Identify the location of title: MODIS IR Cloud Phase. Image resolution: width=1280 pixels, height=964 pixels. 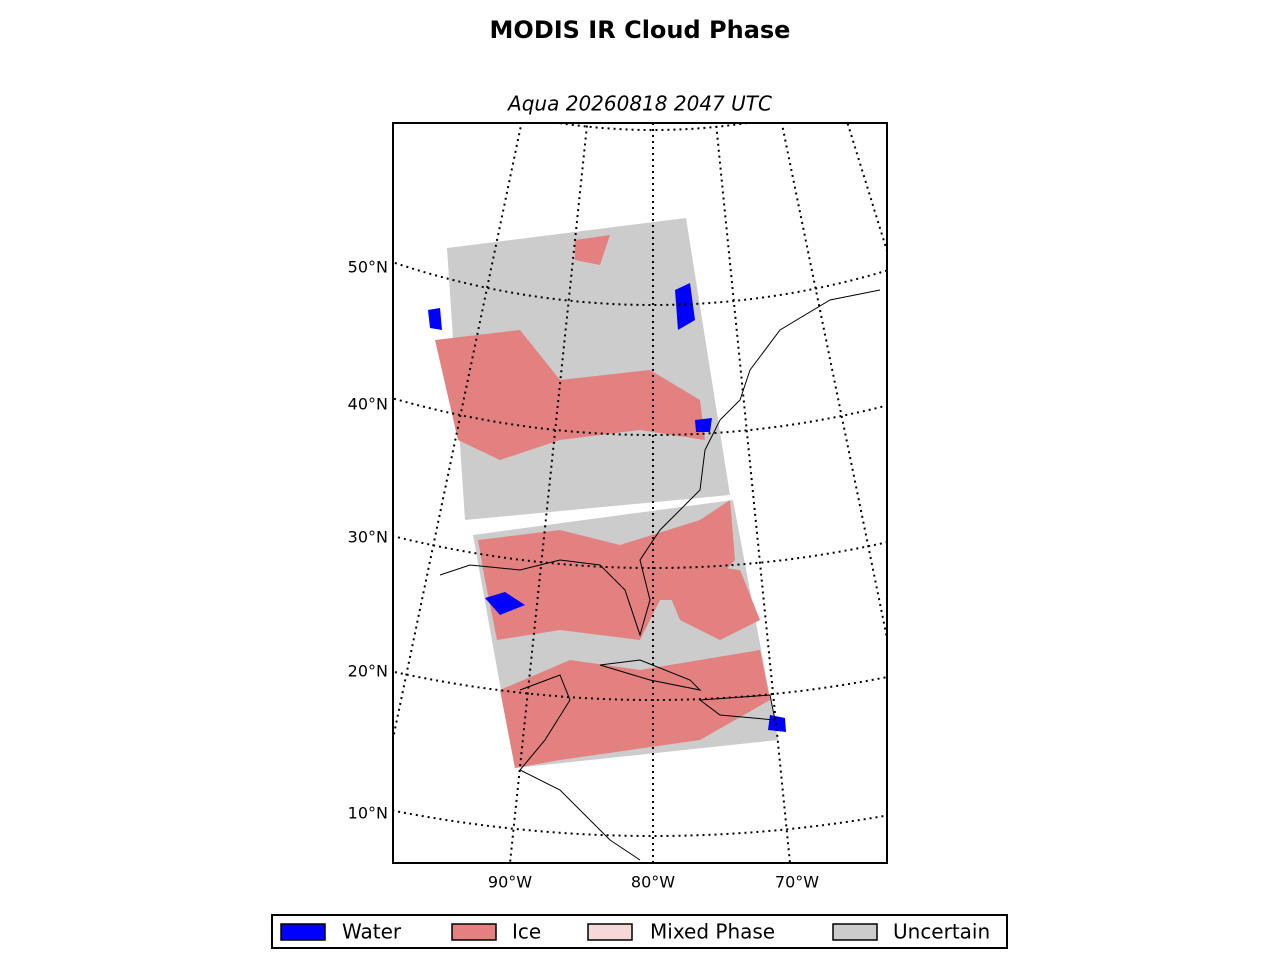
(640, 30).